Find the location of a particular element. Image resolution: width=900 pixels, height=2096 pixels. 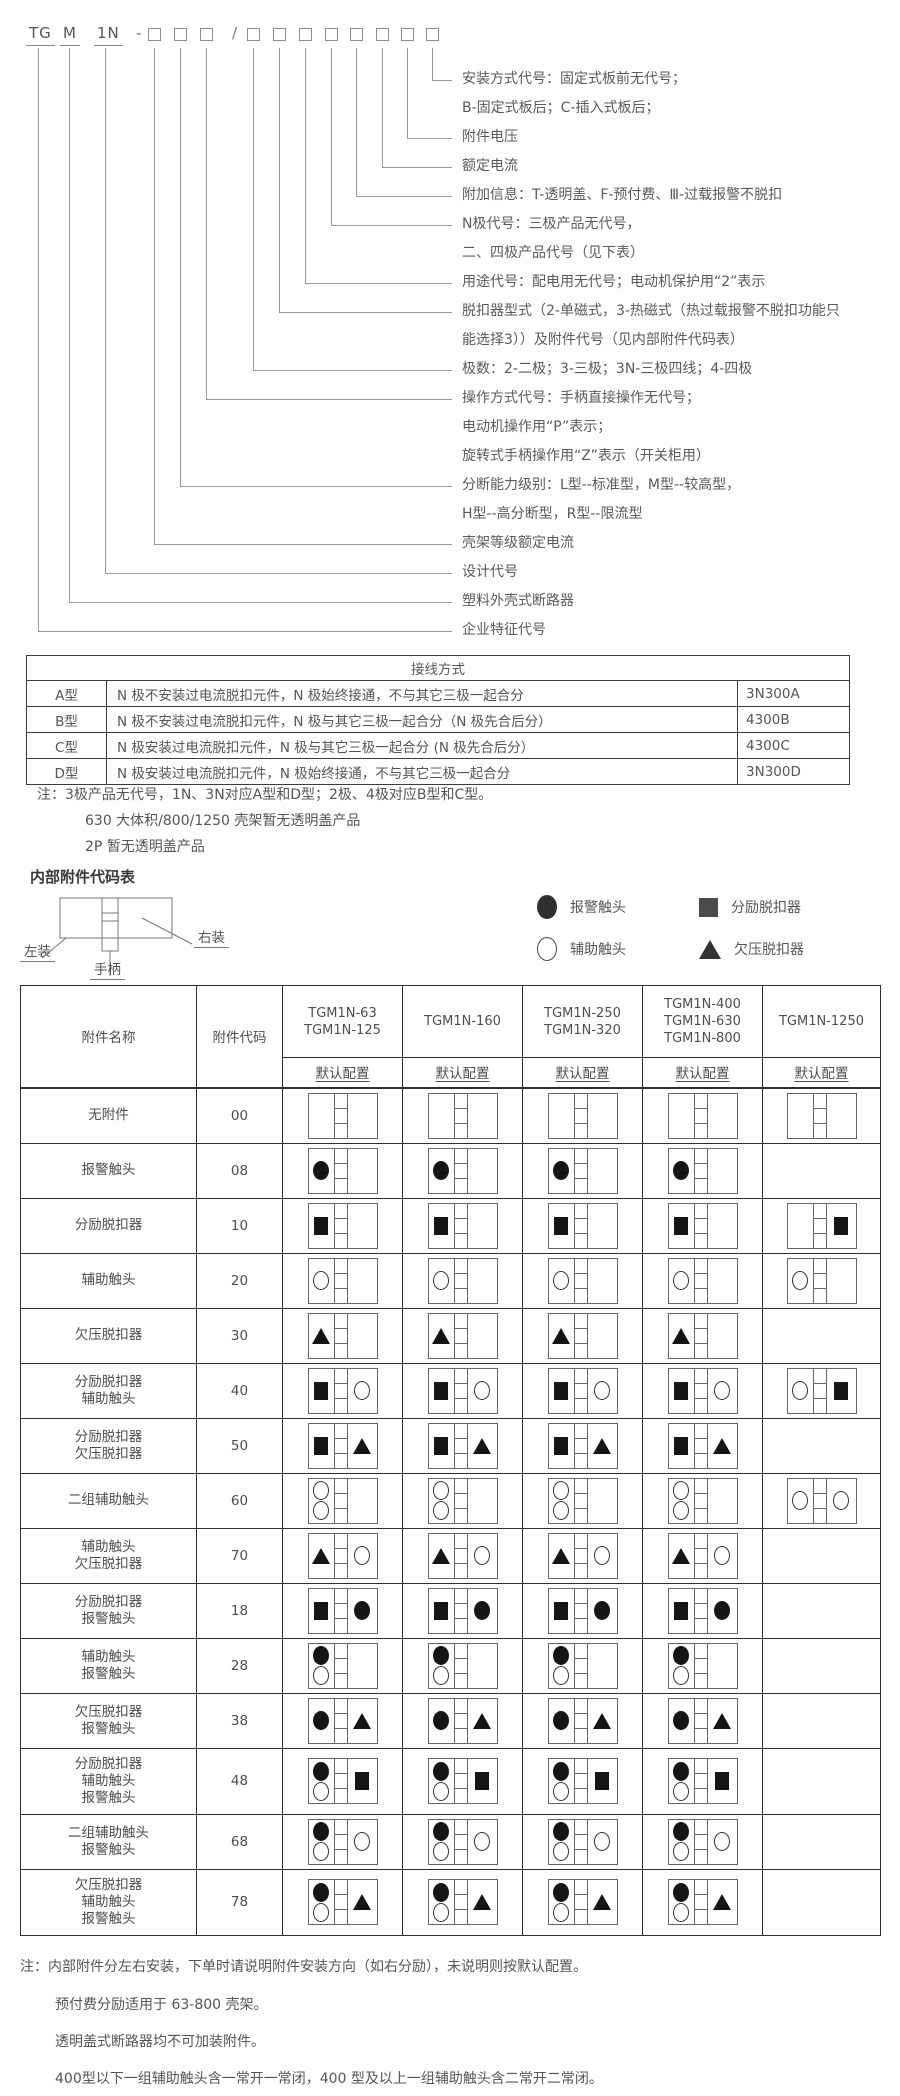

default-config-header: 默认配置 is located at coordinates (702, 1072).